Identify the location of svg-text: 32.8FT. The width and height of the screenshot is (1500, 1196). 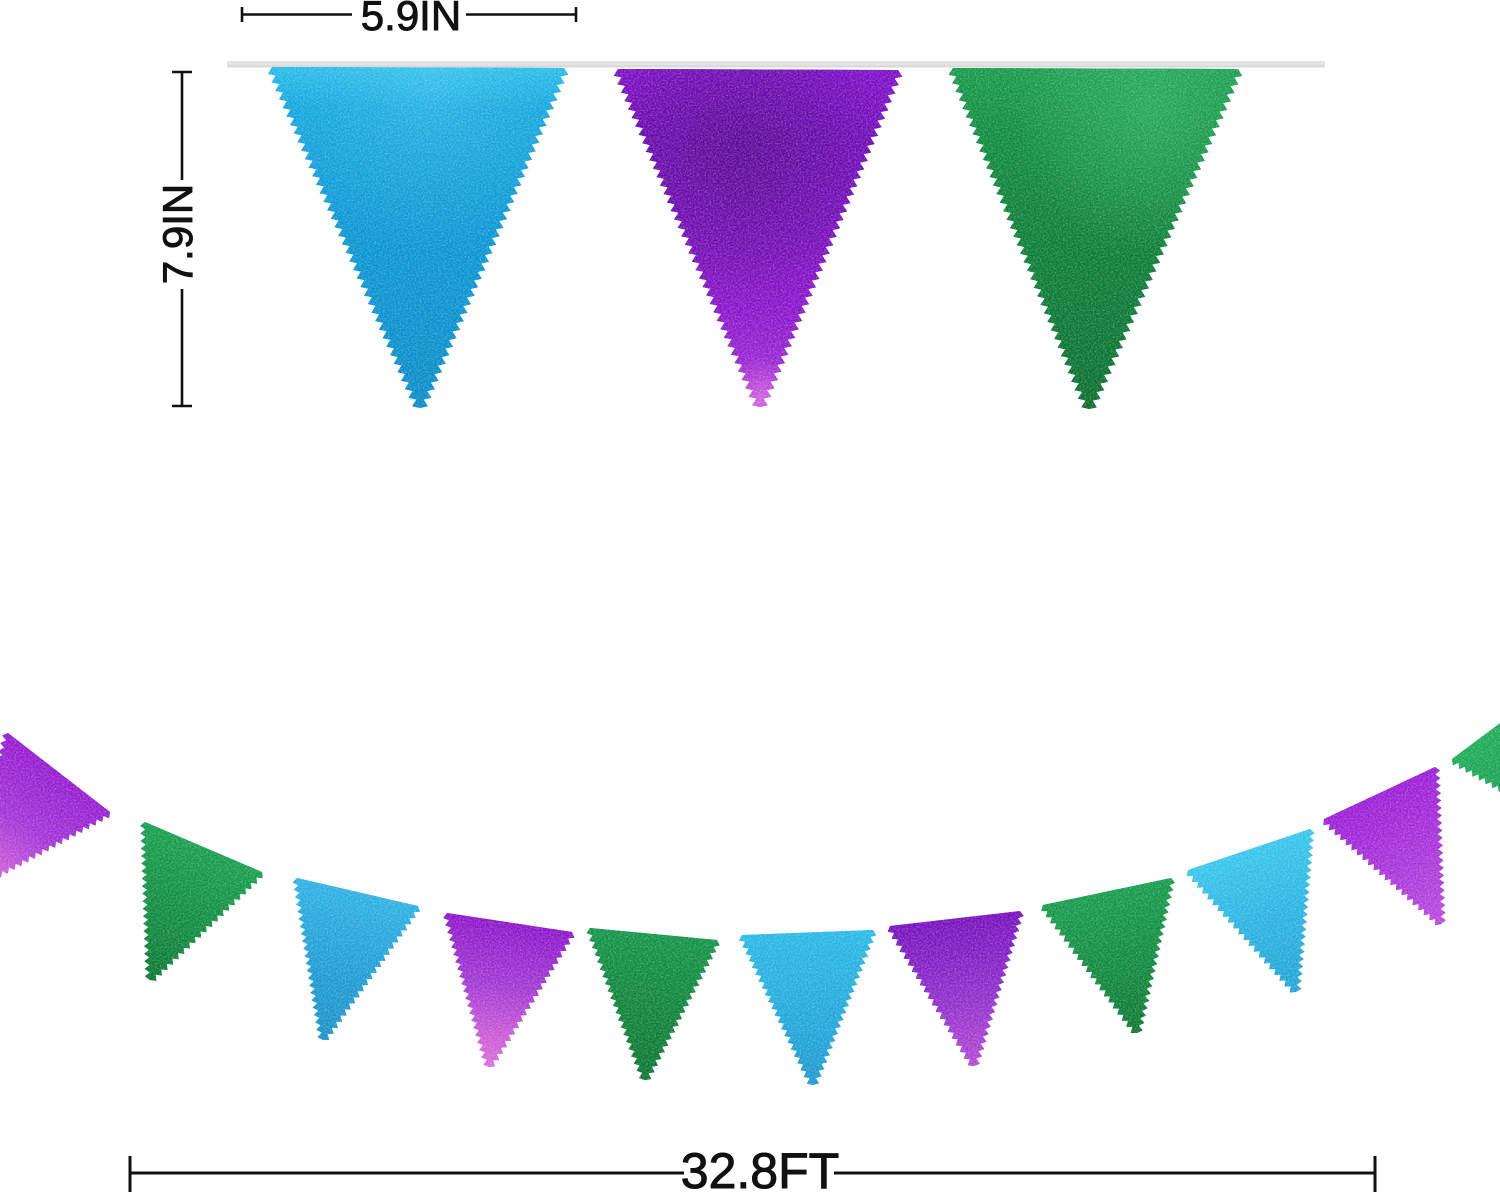
(760, 1169).